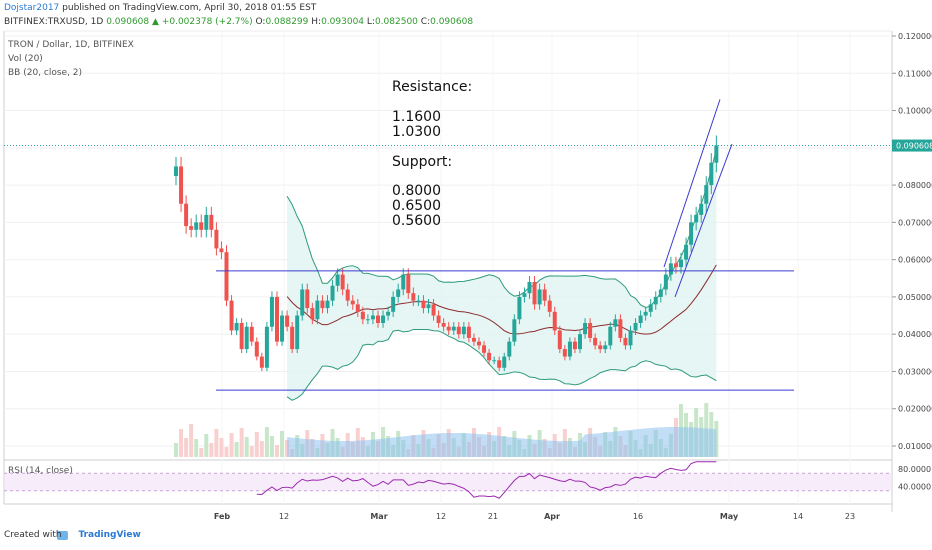 The image size is (932, 550). What do you see at coordinates (432, 87) in the screenshot?
I see `resistance-title: Resistance:` at bounding box center [432, 87].